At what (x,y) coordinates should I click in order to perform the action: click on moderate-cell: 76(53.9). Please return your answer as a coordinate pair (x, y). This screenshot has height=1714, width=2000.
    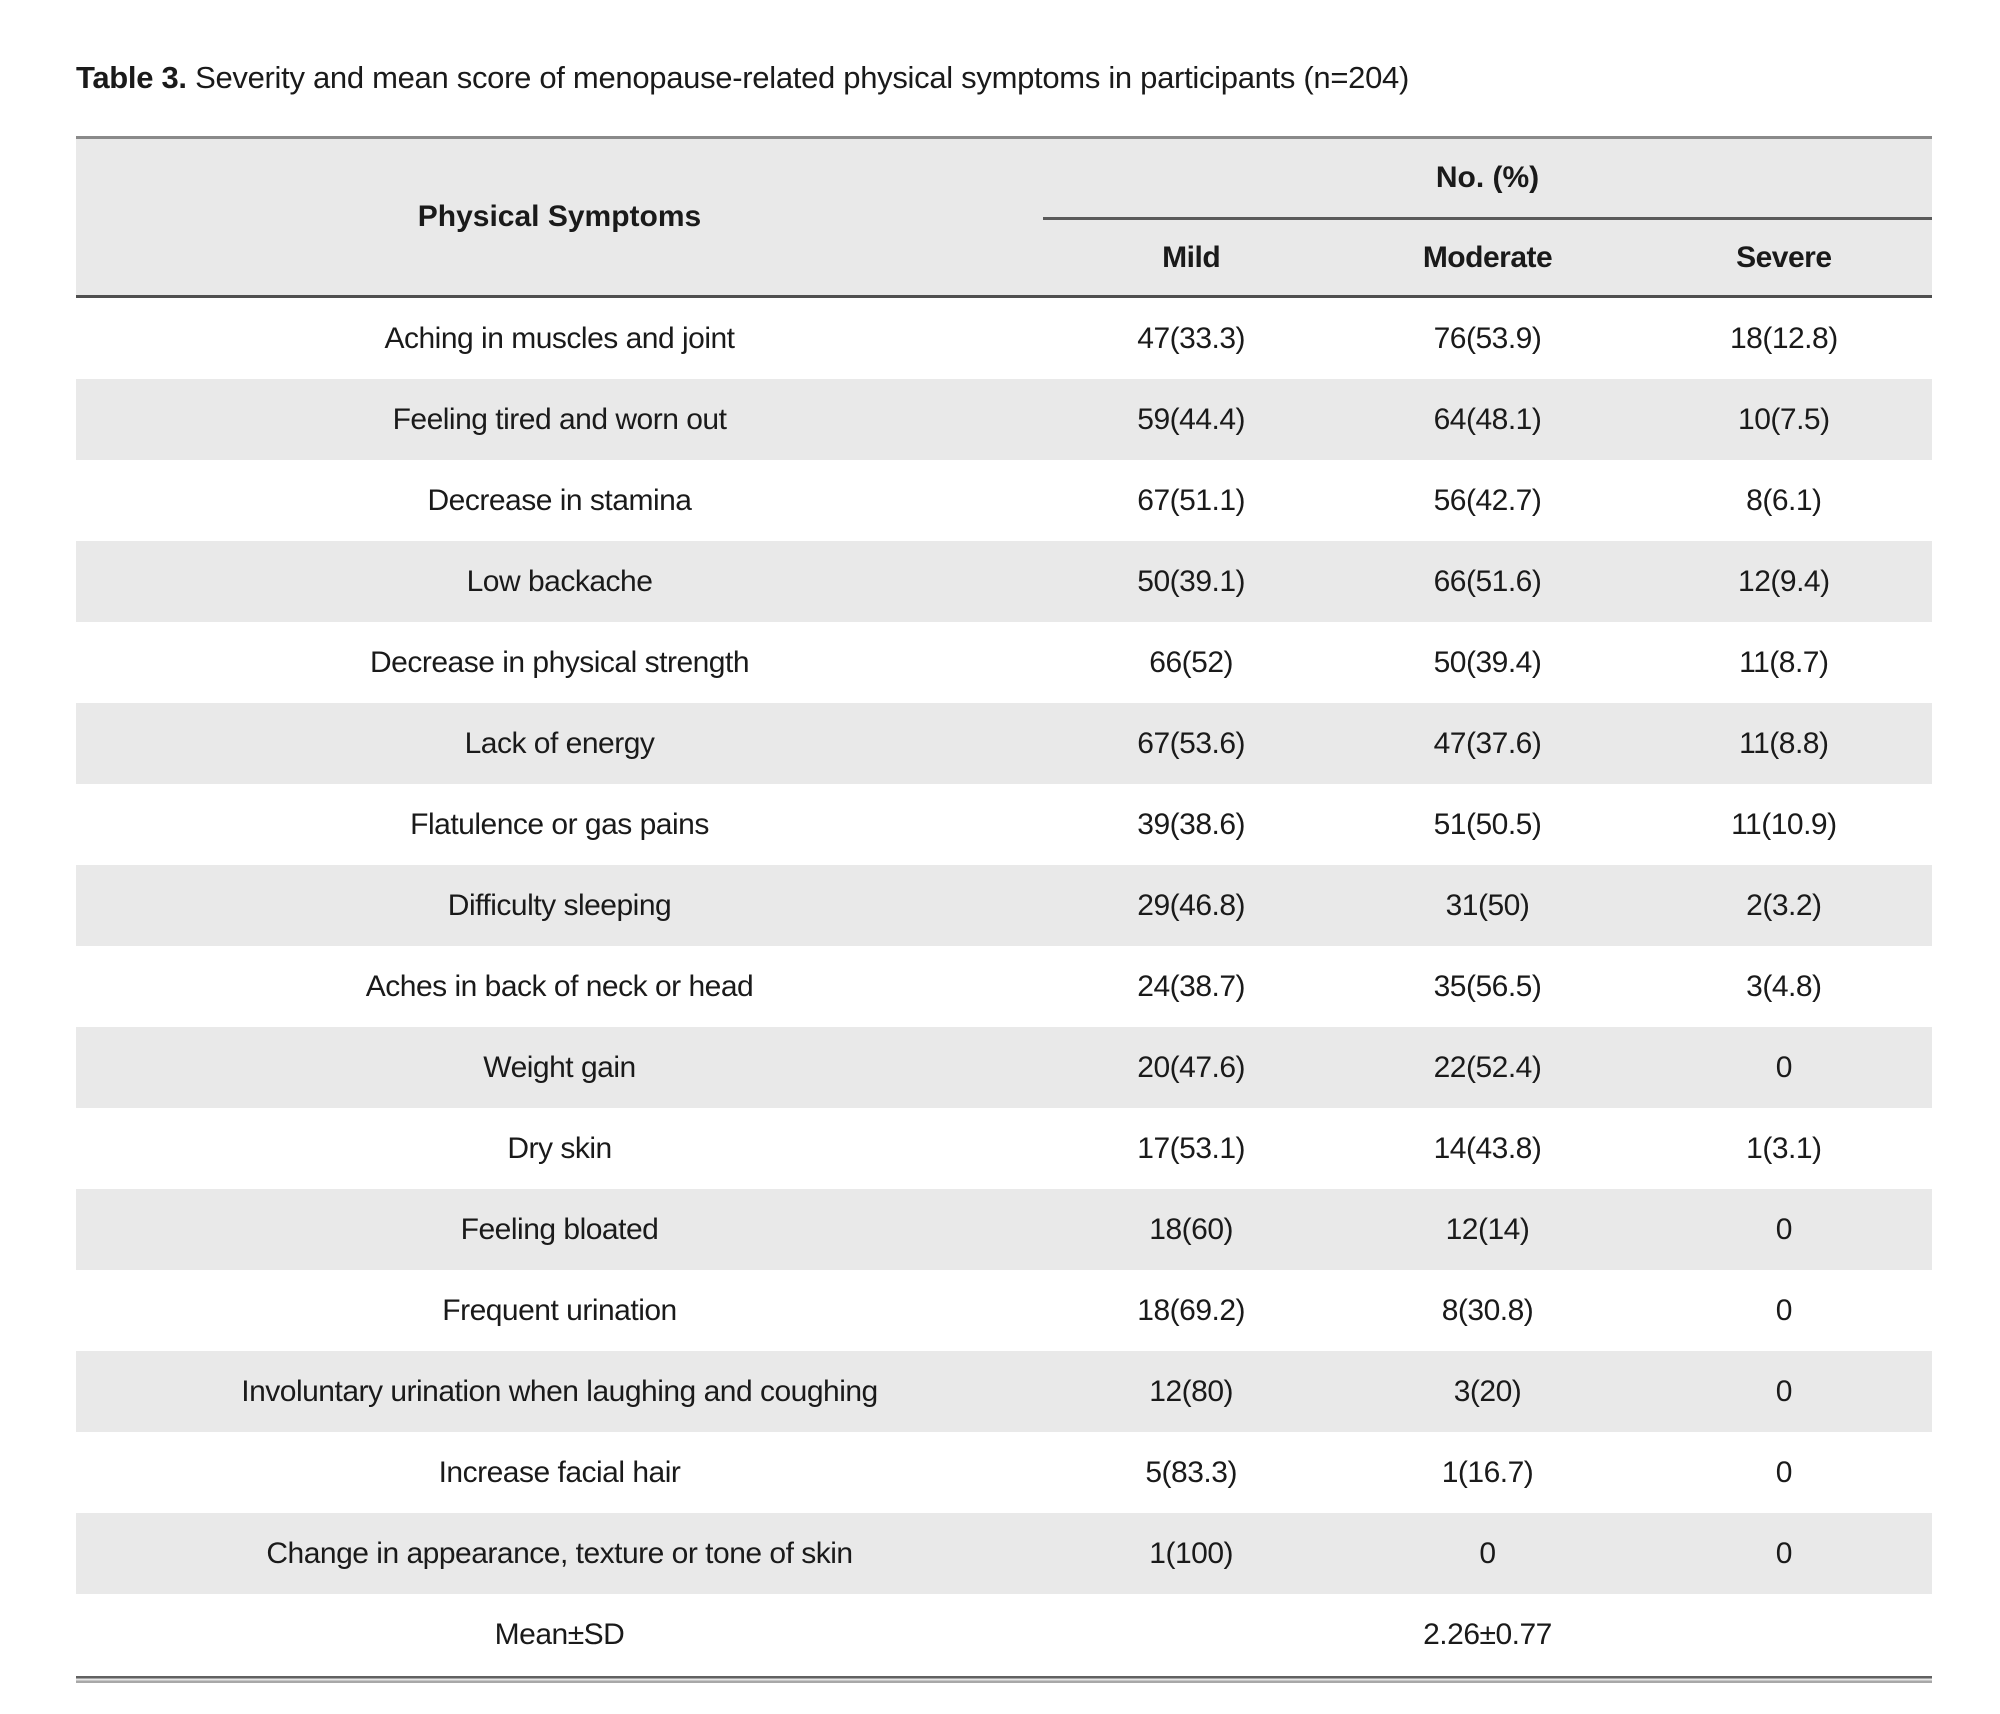
    Looking at the image, I should click on (1487, 338).